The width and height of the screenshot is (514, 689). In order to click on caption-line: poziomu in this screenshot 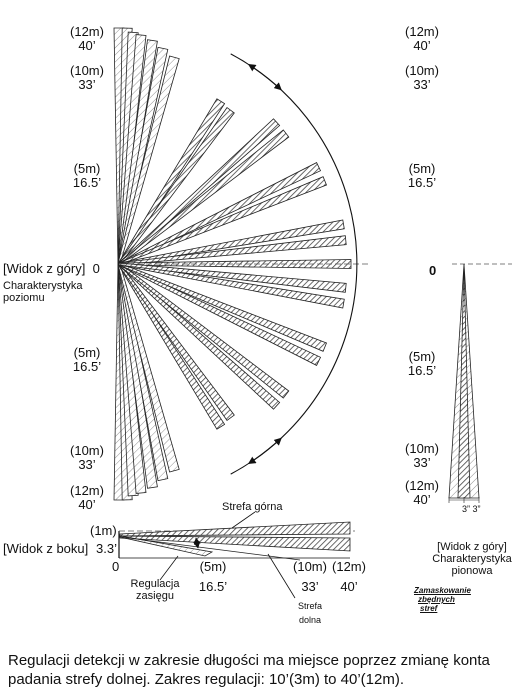, I will do `click(24, 298)`.